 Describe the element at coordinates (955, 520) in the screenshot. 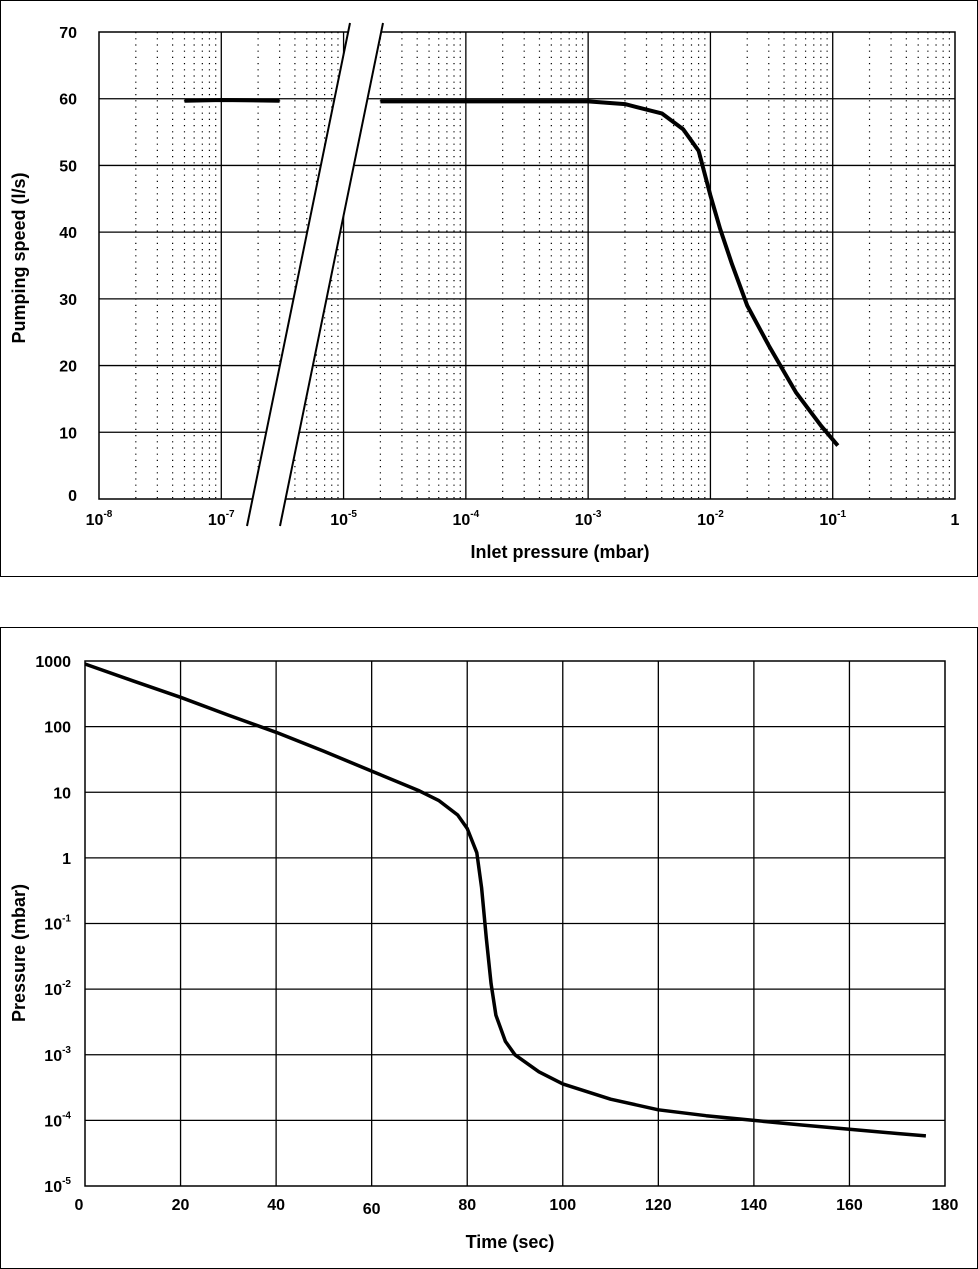

I see `x-tick-label: 1` at that location.